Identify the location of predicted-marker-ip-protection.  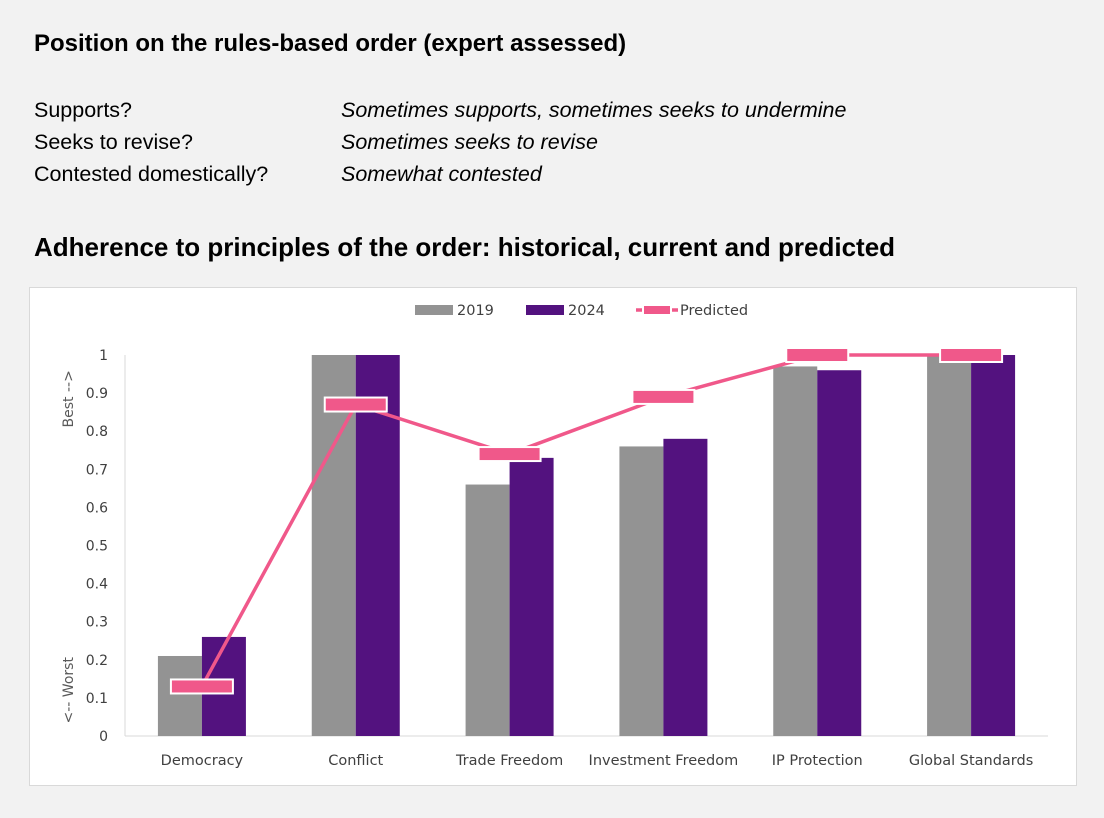
(817, 355).